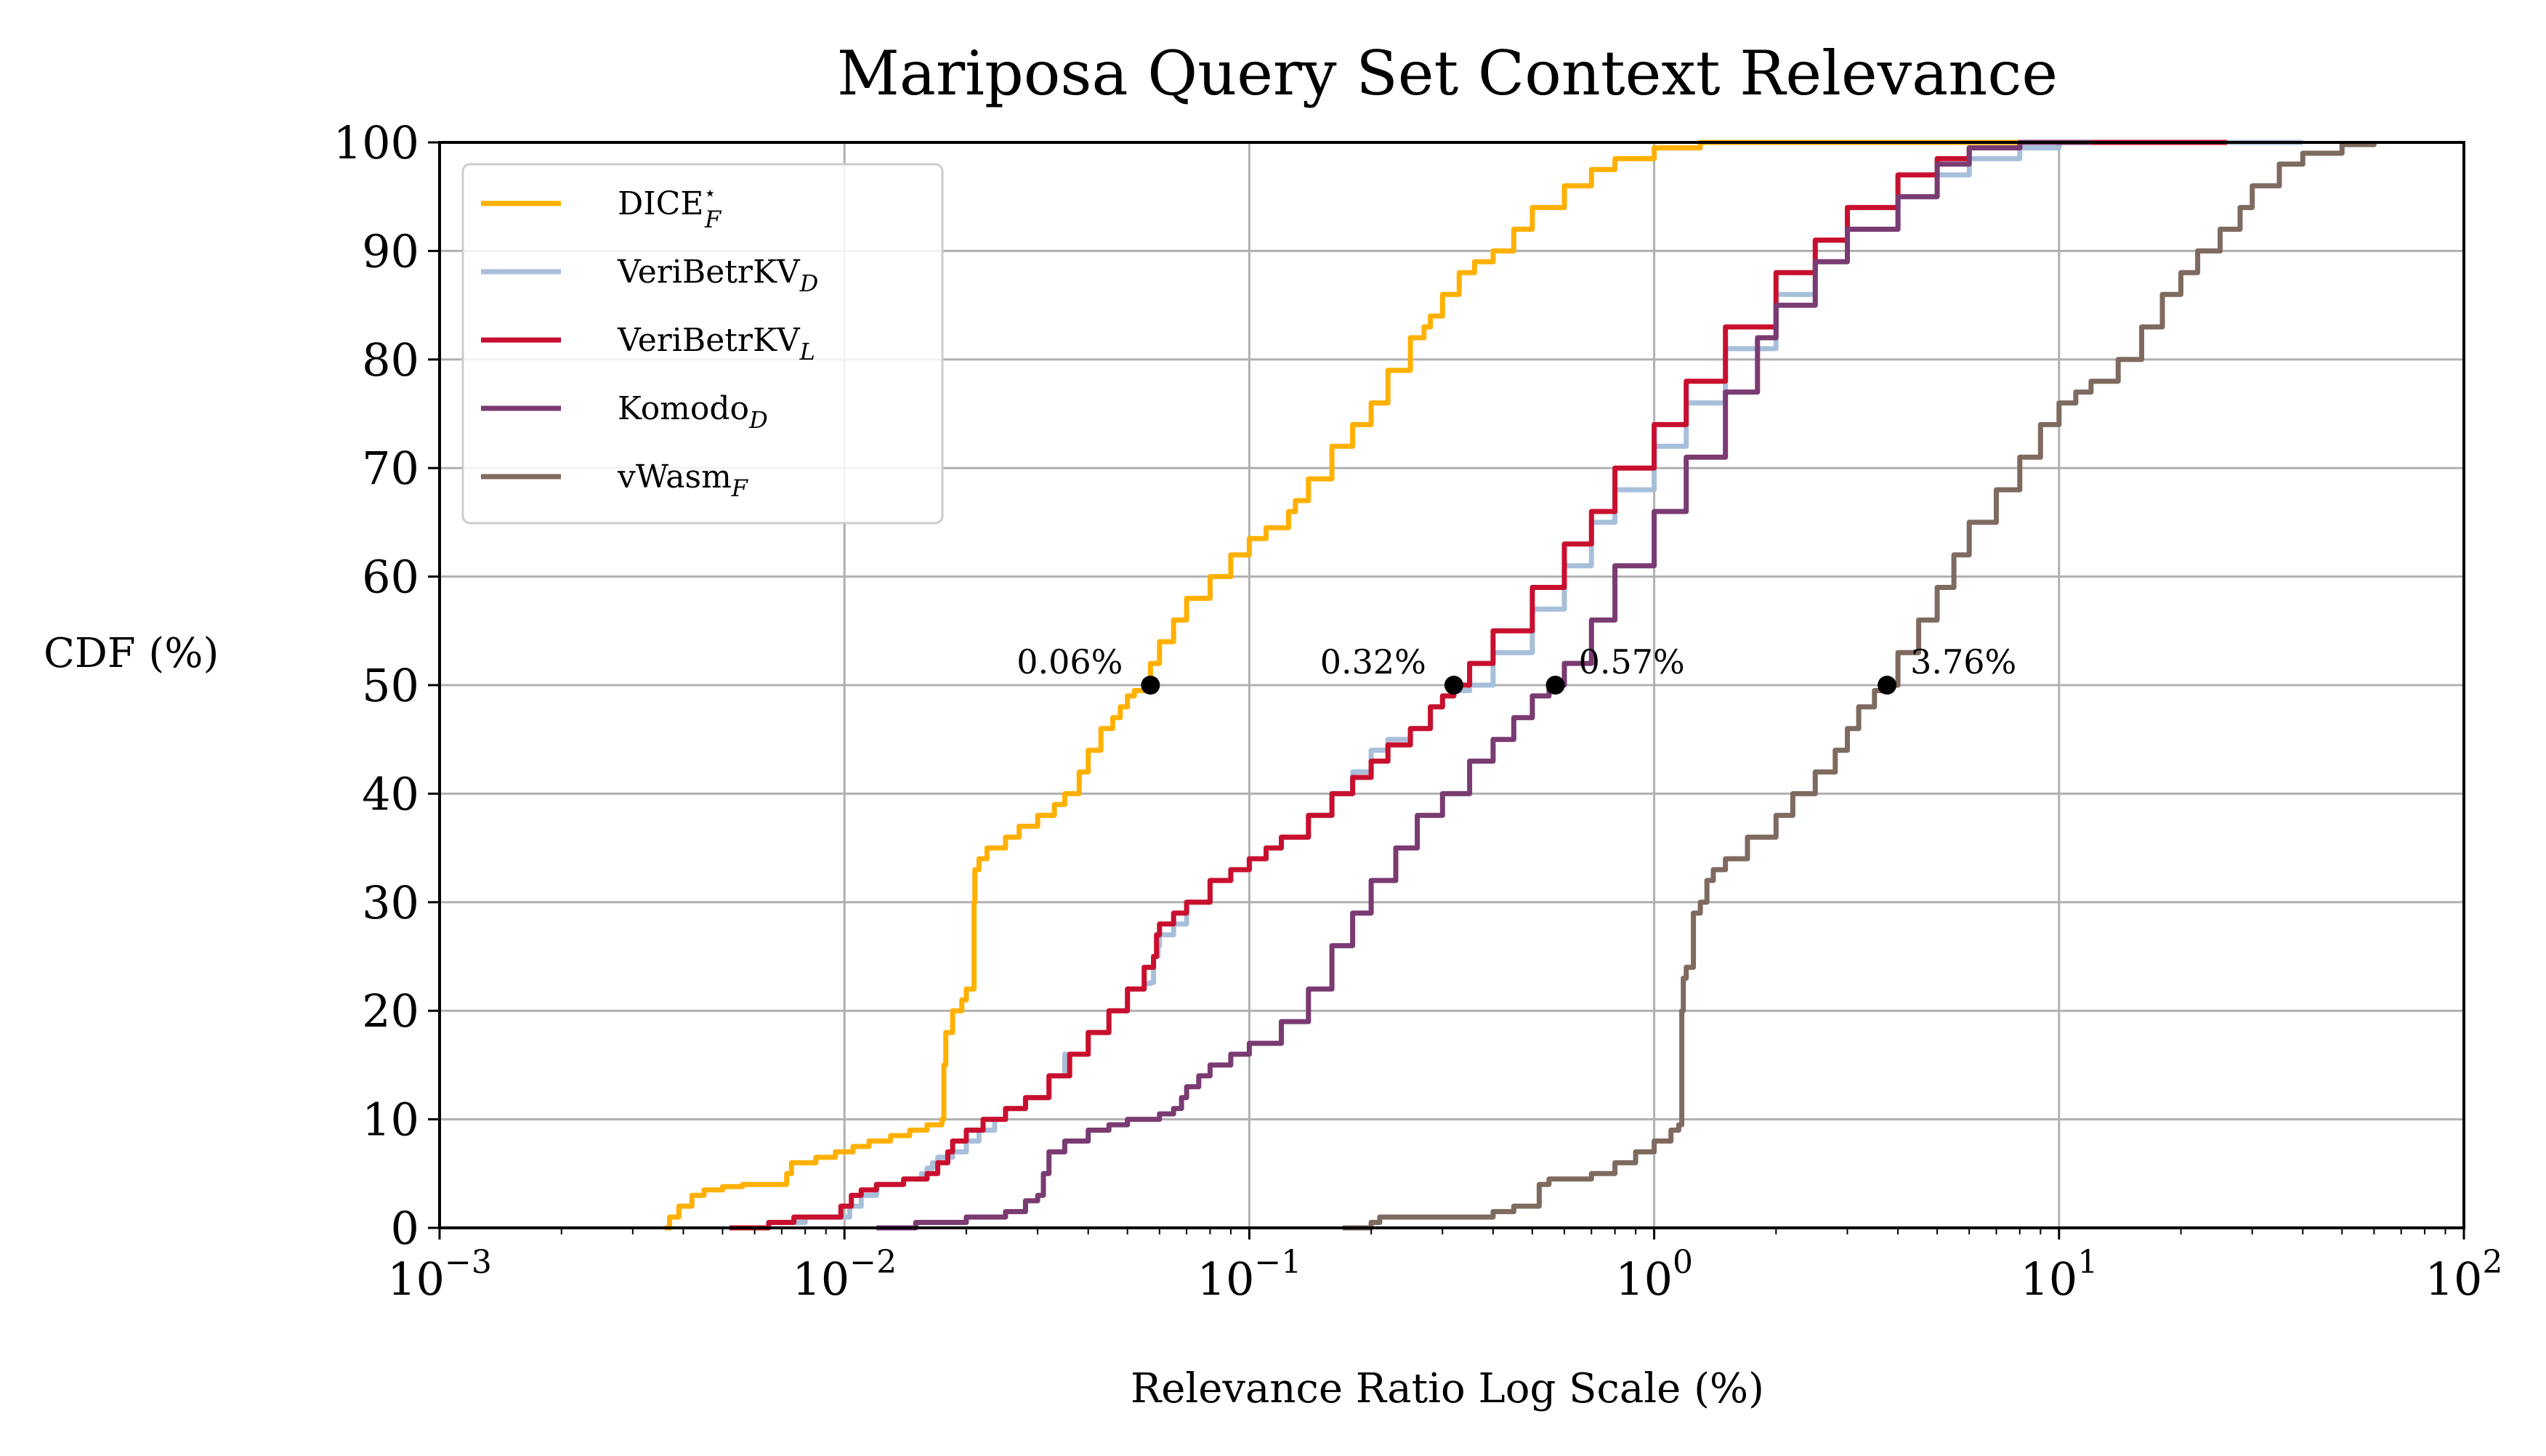 The width and height of the screenshot is (2546, 1456). Describe the element at coordinates (1447, 73) in the screenshot. I see `chart-title: Mariposa Query Set Context Relevance` at that location.